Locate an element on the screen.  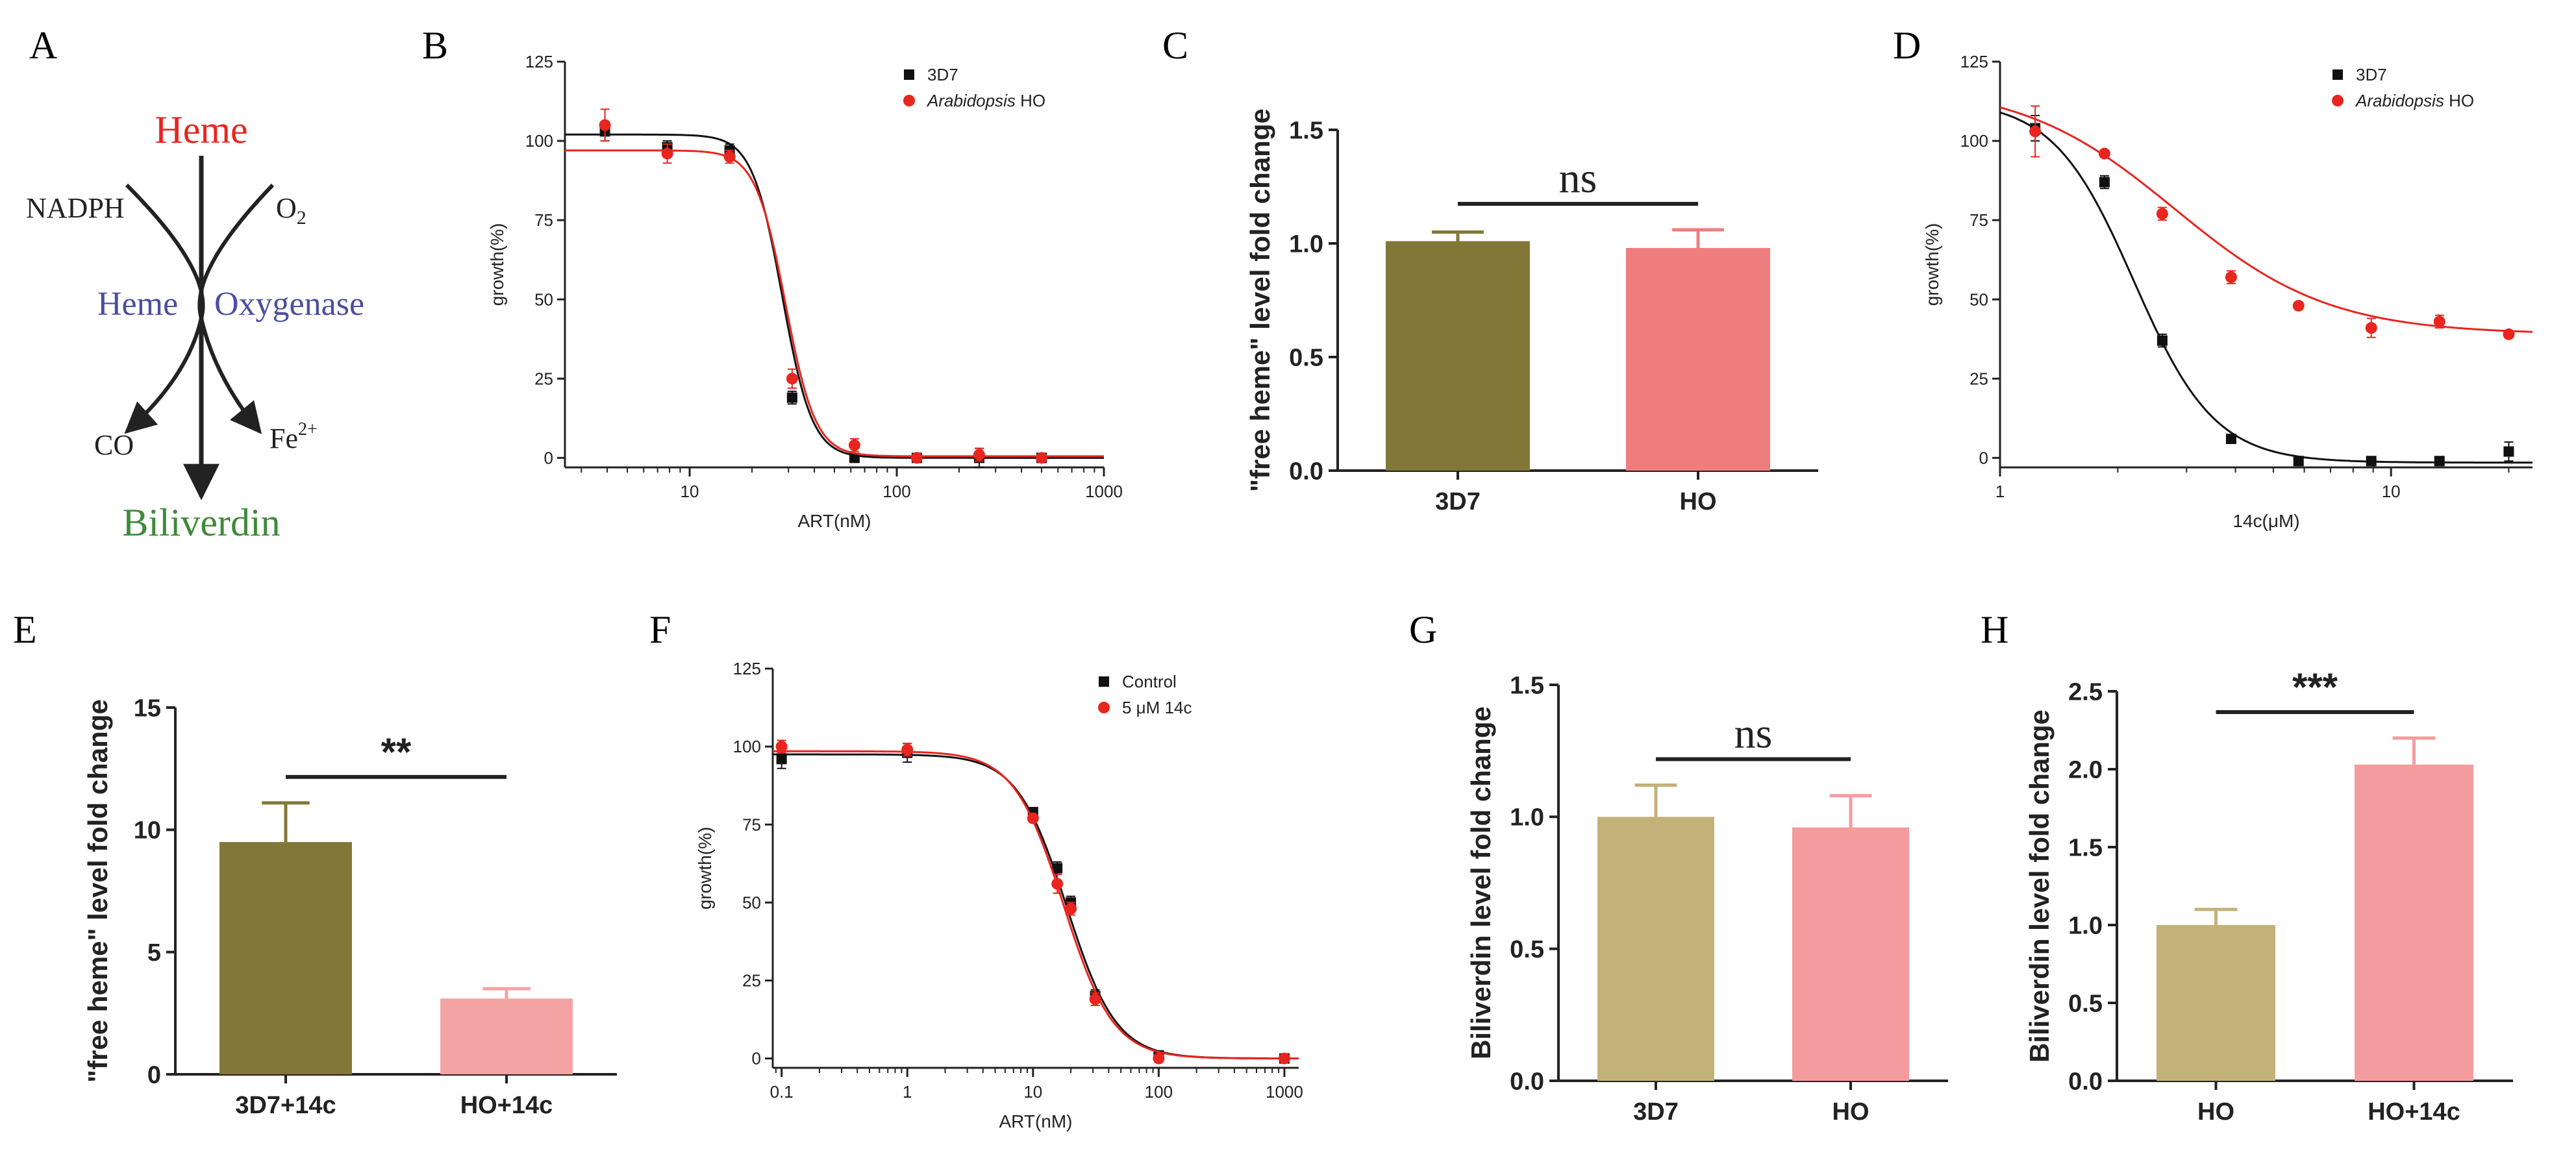
bar is located at coordinates (1458, 356).